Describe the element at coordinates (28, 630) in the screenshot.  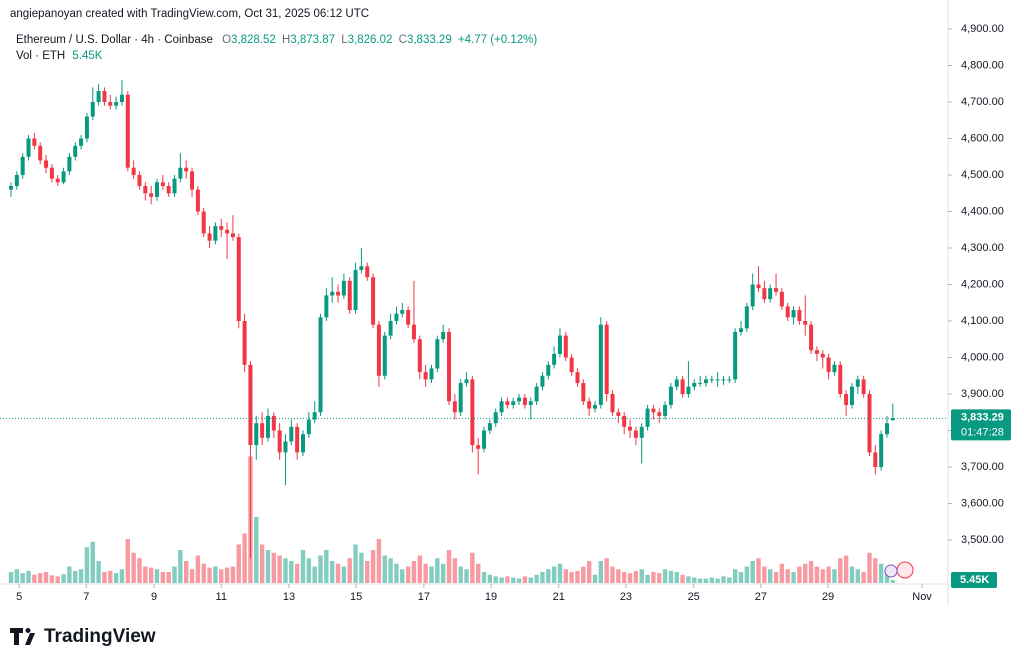
I see `logo-dot` at that location.